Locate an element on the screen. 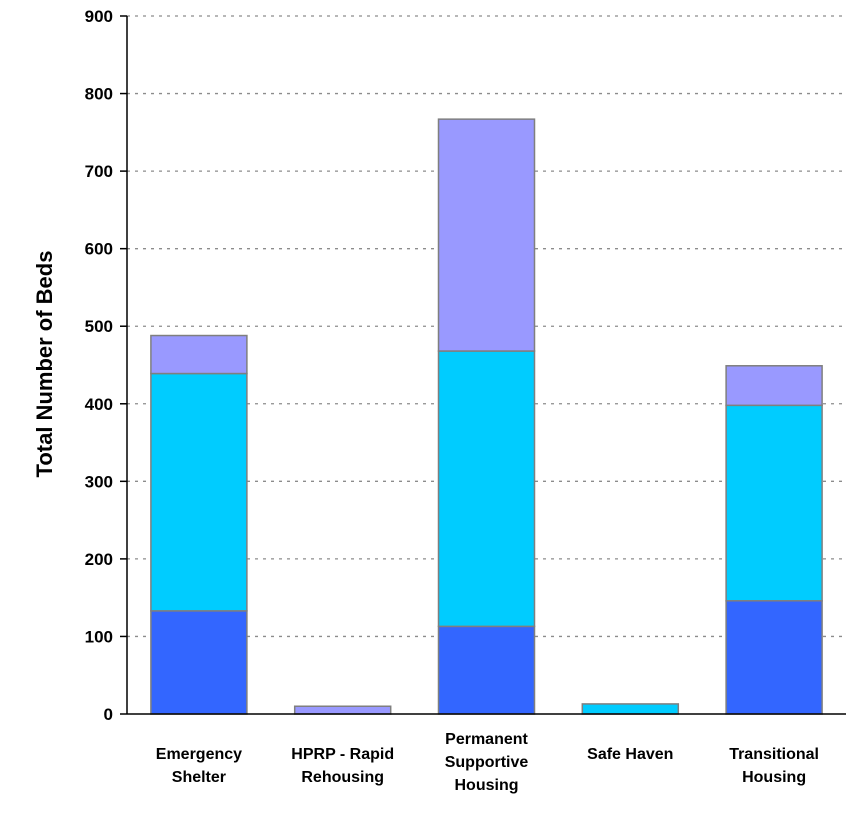 This screenshot has height=813, width=851. y-tick-label: 800 is located at coordinates (99, 94).